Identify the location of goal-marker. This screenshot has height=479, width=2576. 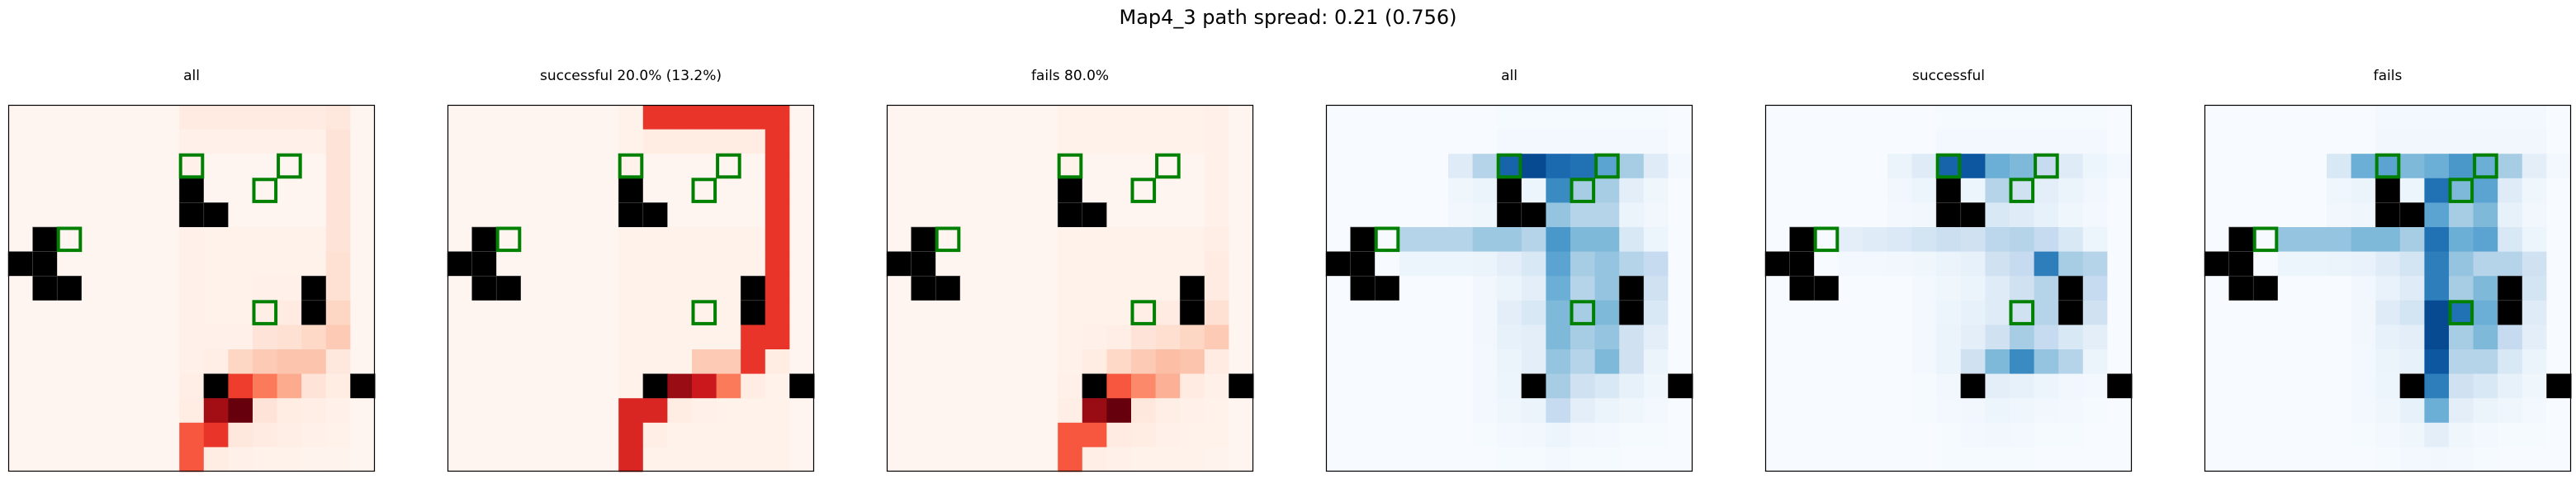
(2022, 191).